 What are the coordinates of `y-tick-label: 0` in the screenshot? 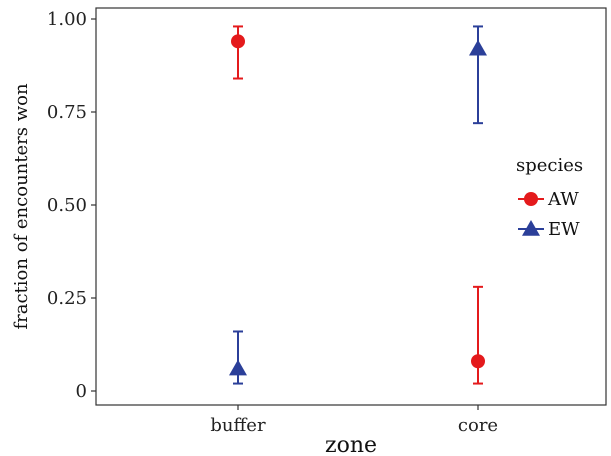 It's located at (81, 391).